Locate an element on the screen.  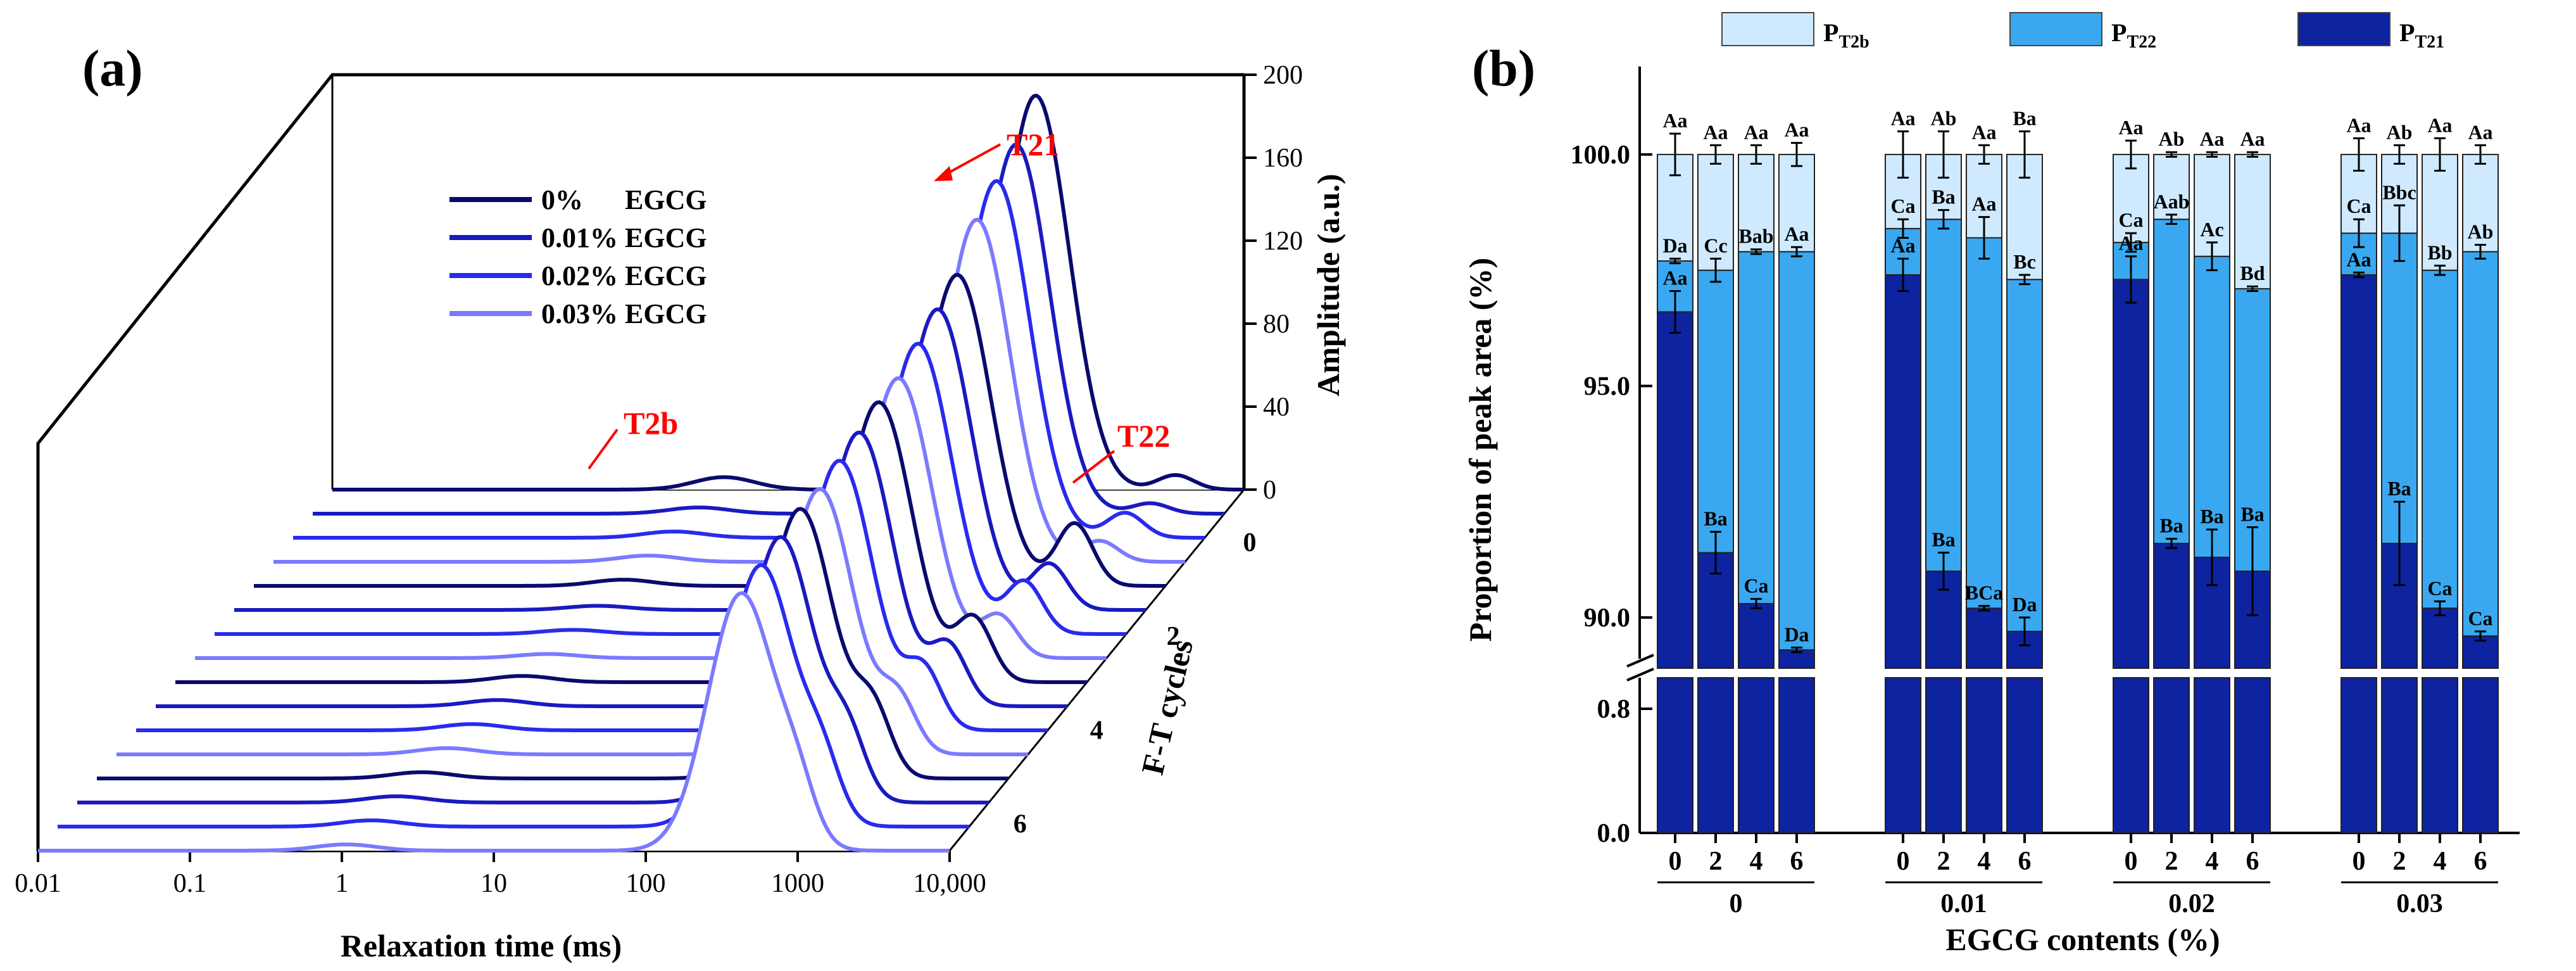
amplitude-tick-label: 120 is located at coordinates (1283, 241).